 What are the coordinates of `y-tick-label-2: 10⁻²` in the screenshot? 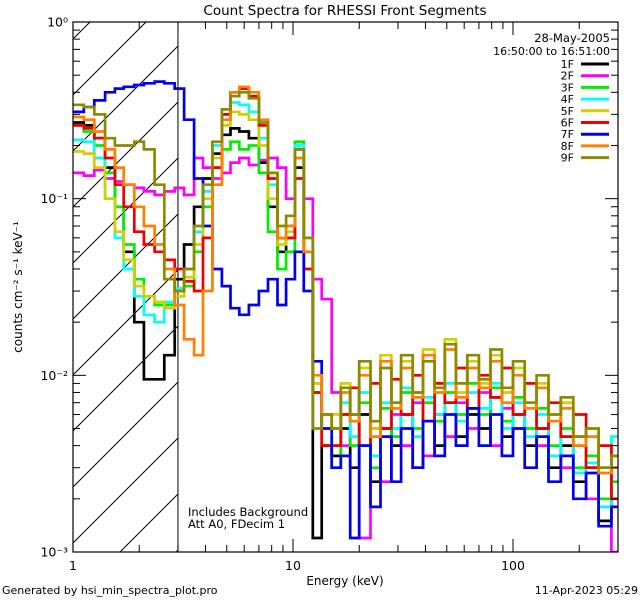 It's located at (54, 375).